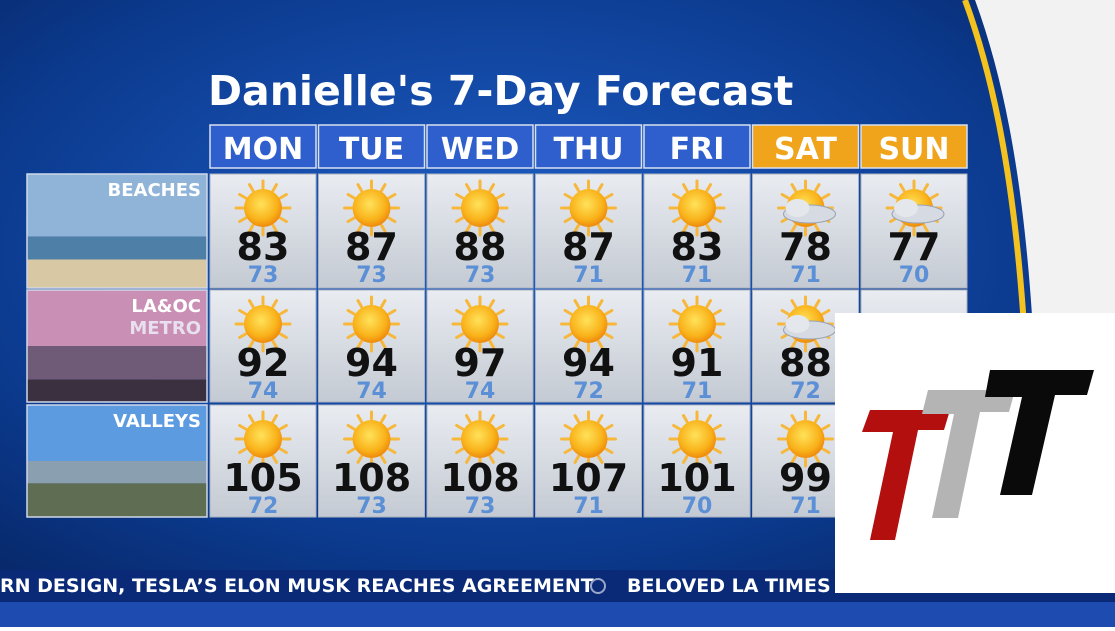 This screenshot has height=631, width=1115. What do you see at coordinates (479, 478) in the screenshot?
I see `high-temp: 108` at bounding box center [479, 478].